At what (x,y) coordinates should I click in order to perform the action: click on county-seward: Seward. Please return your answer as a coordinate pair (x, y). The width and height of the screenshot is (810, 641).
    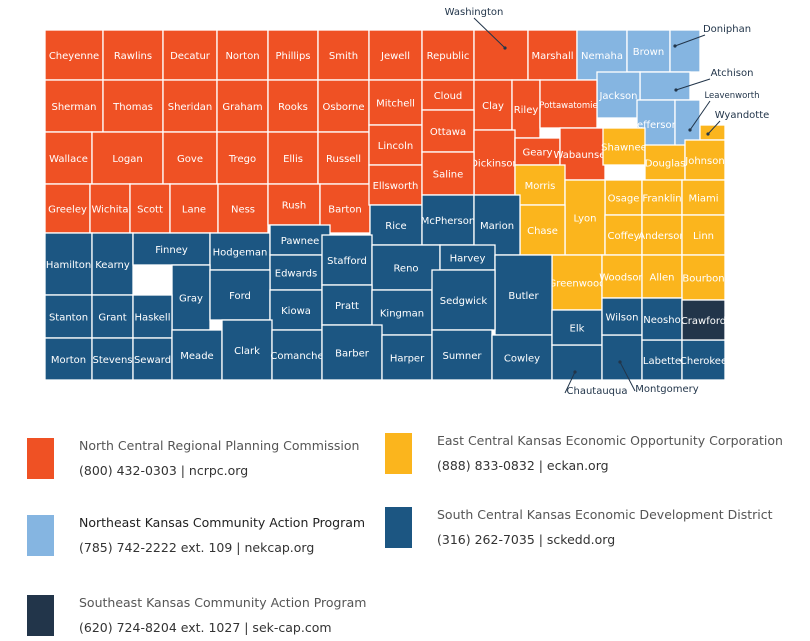
    Looking at the image, I should click on (152, 359).